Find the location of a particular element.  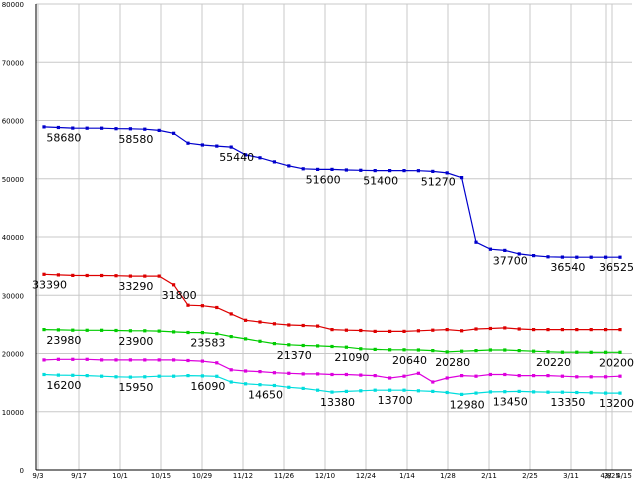

data-label: 13450 is located at coordinates (510, 402).